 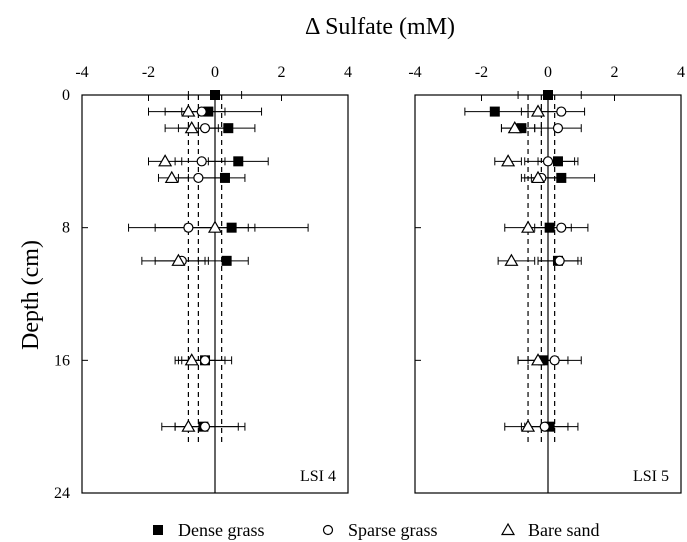 What do you see at coordinates (563, 530) in the screenshot?
I see `legend-label: Bare sand` at bounding box center [563, 530].